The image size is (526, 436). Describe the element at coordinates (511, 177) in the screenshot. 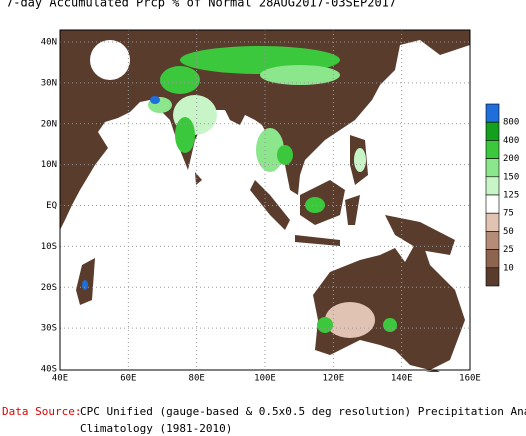

I see `legend-label: 150` at that location.